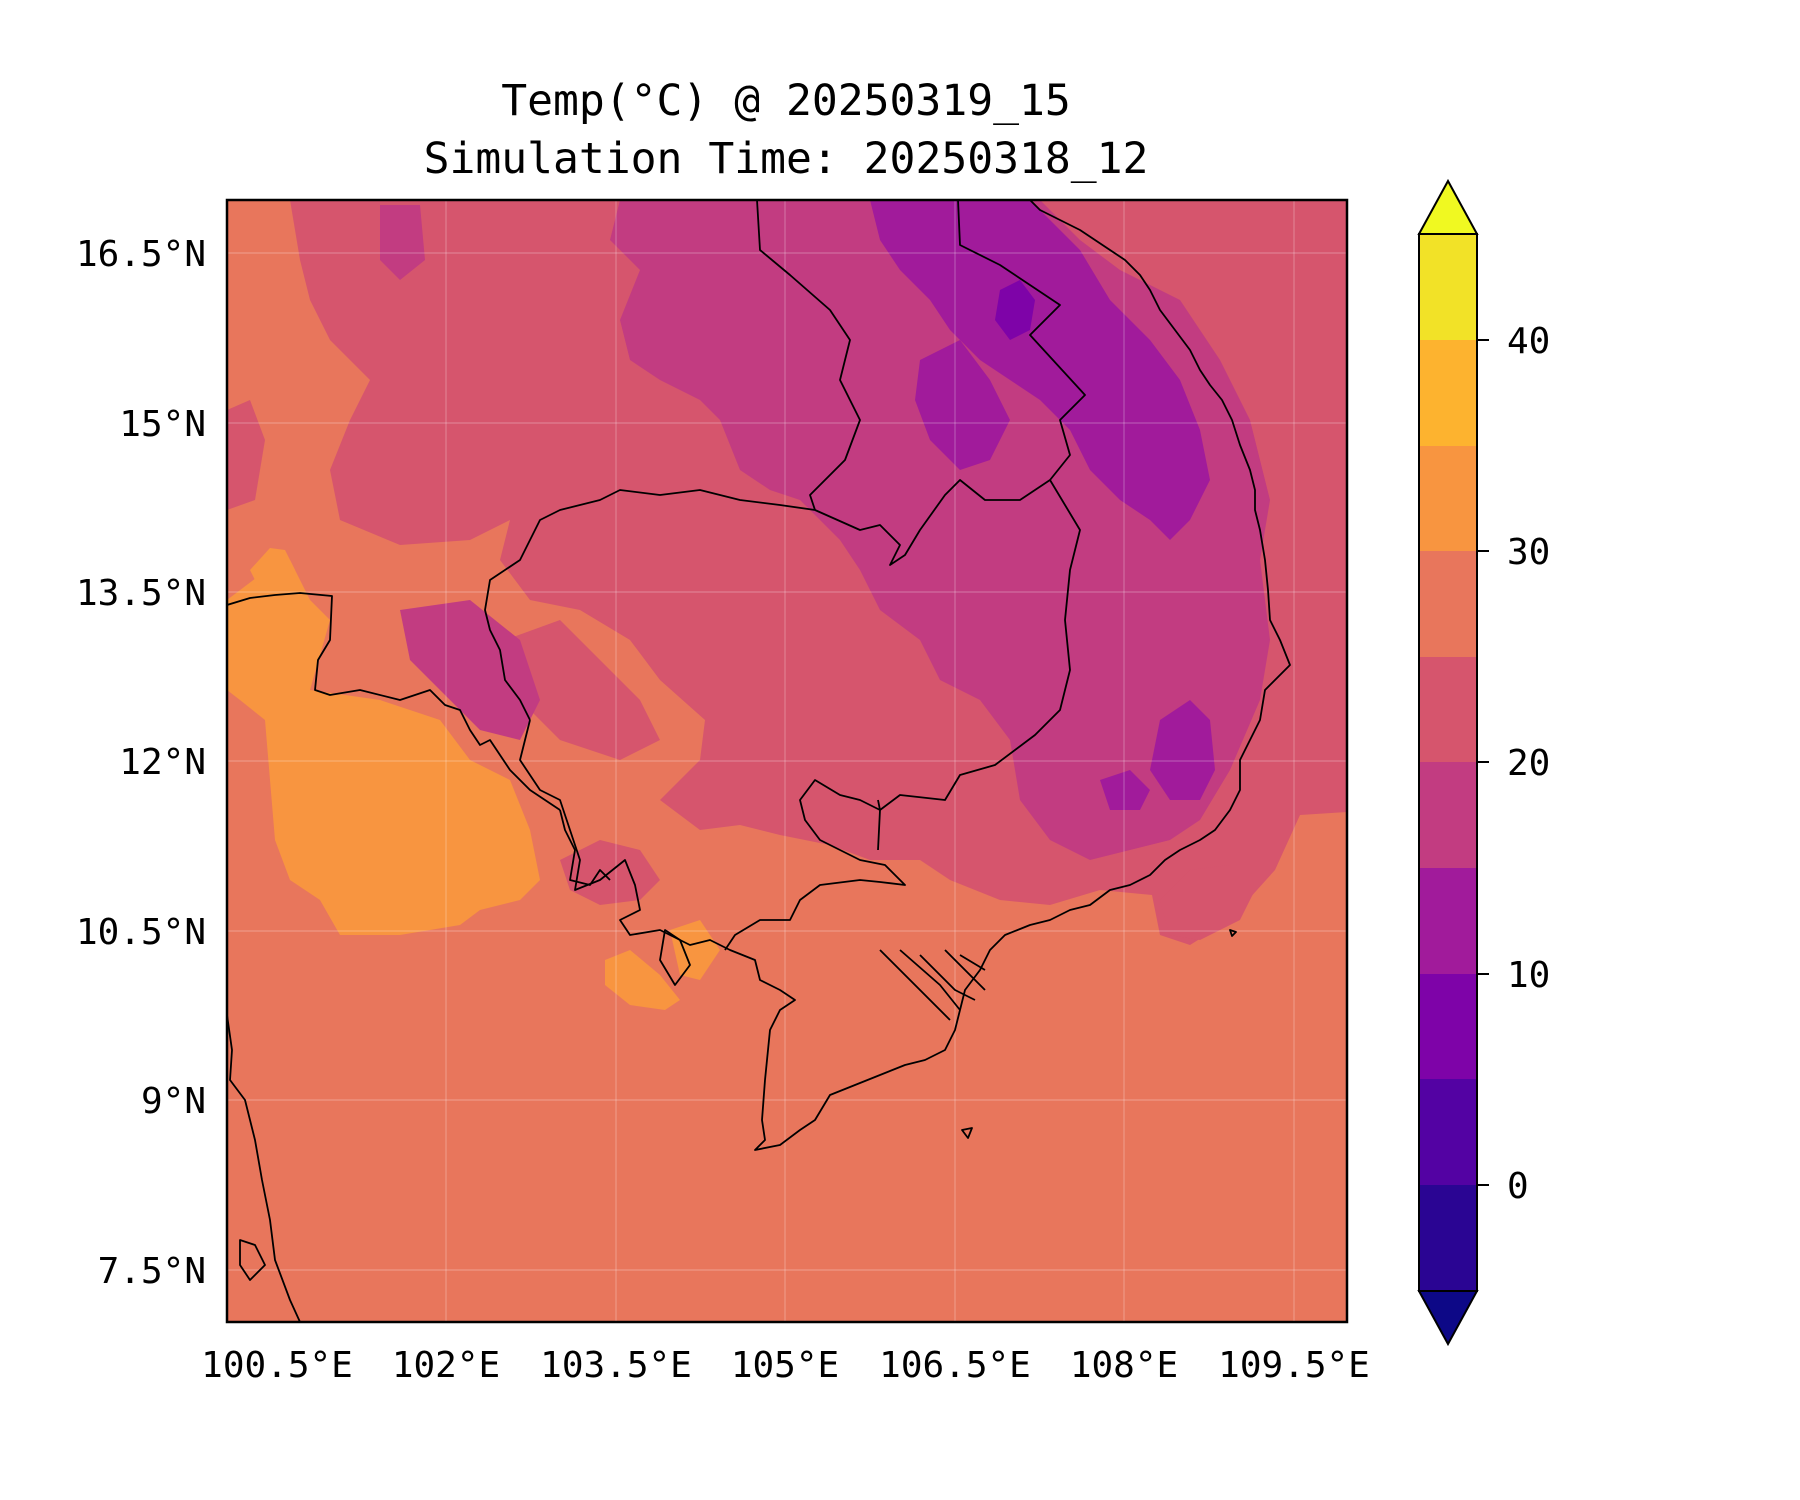 The height and width of the screenshot is (1500, 1800). I want to click on temperature-field-20-25-gulf, so click(1210, 902).